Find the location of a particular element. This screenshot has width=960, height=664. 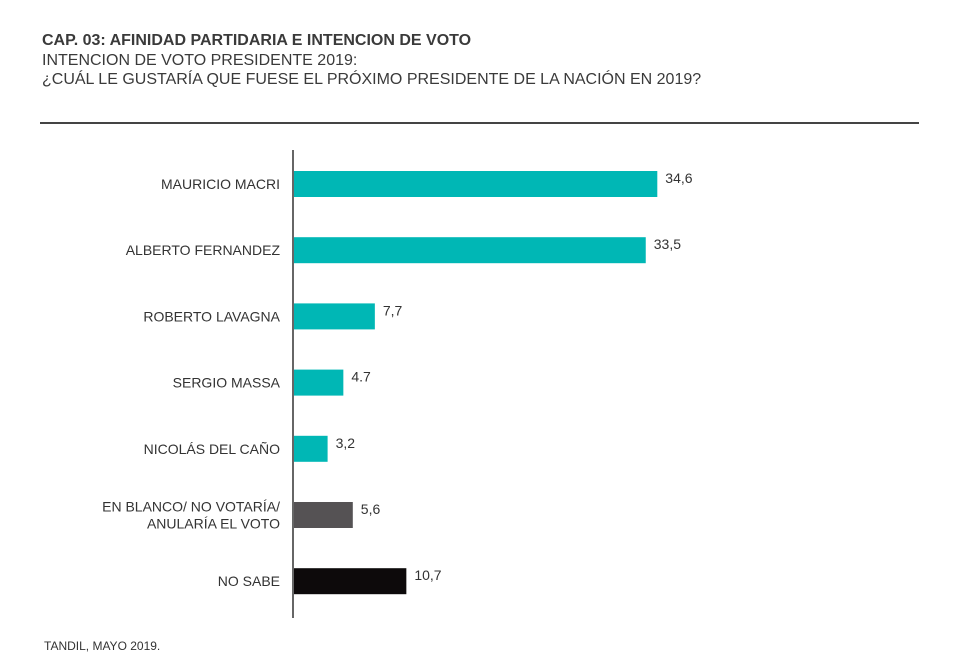

category-label-3: SERGIO MASSA is located at coordinates (227, 383).